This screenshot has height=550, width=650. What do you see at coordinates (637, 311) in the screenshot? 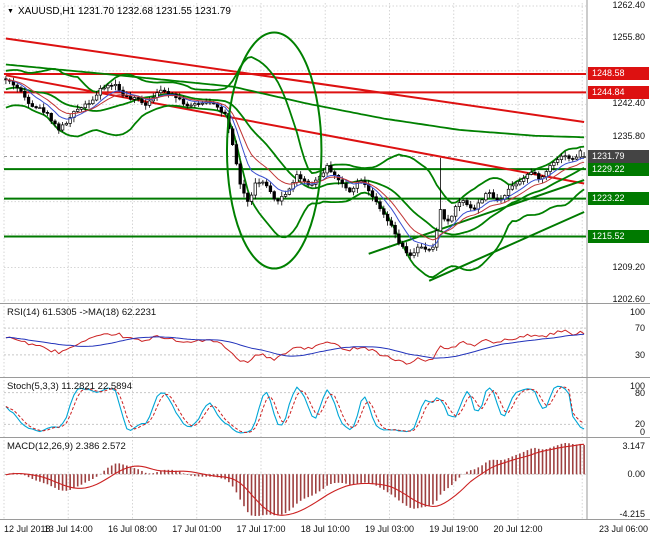
I see `rsi-axis-label: 100` at bounding box center [637, 311].